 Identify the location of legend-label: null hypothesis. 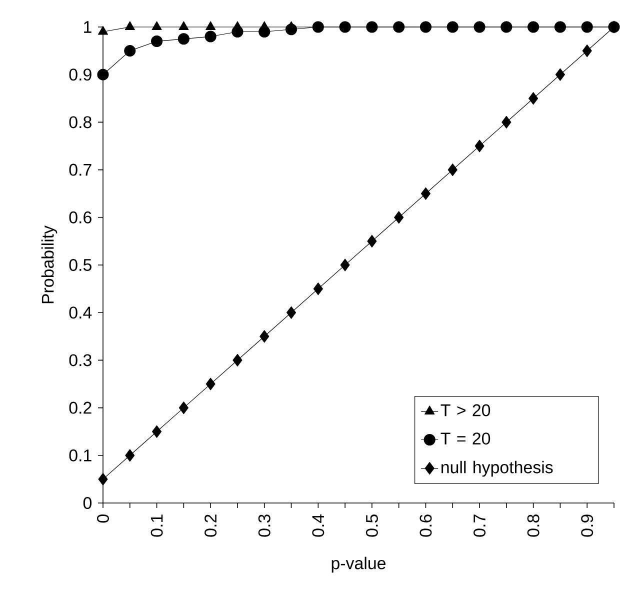
(497, 468).